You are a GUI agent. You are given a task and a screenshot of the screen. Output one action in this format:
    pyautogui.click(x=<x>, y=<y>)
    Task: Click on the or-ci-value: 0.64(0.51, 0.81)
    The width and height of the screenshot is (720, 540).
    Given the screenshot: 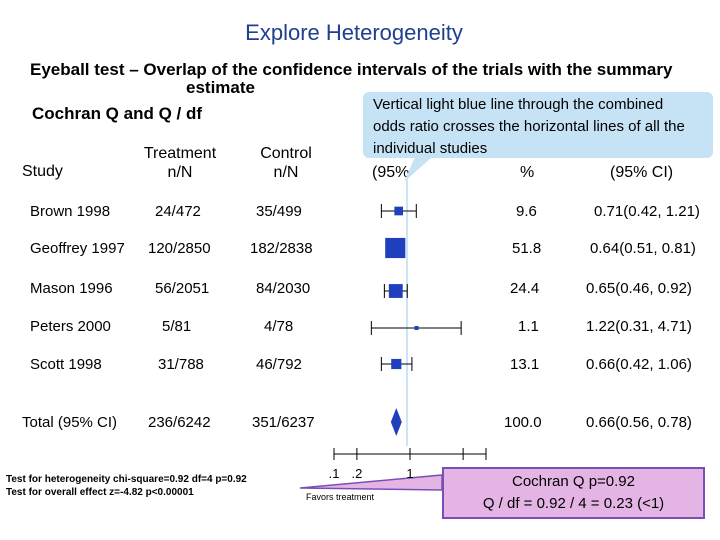 What is the action you would take?
    pyautogui.click(x=643, y=248)
    